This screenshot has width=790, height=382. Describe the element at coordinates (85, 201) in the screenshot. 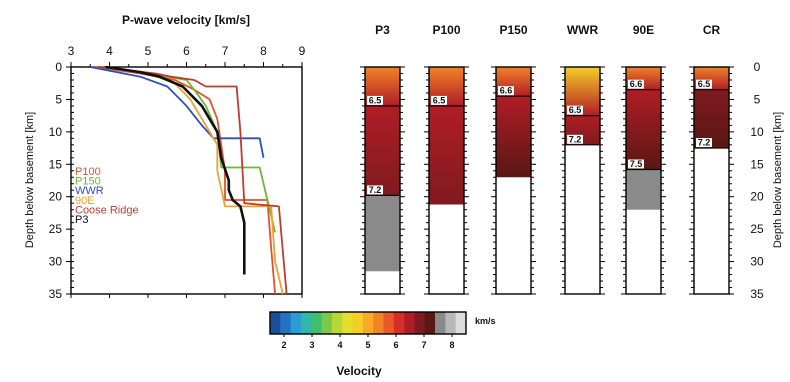

I see `legend-entry: 90E` at that location.